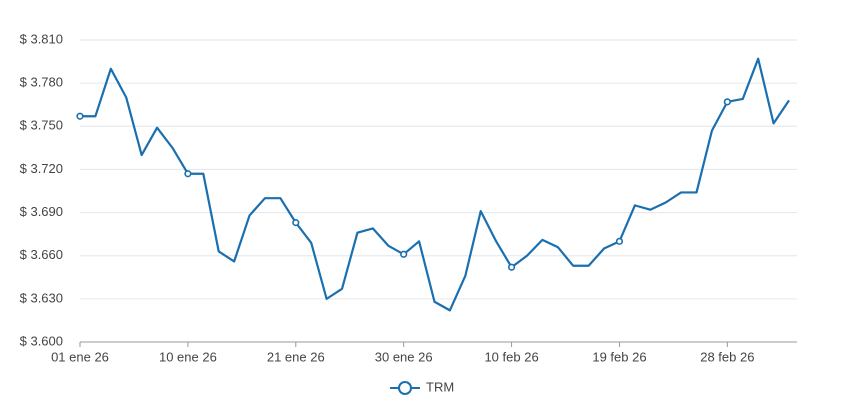 This screenshot has height=407, width=847. Describe the element at coordinates (41, 125) in the screenshot. I see `y-tick-label: $ 3.750` at that location.